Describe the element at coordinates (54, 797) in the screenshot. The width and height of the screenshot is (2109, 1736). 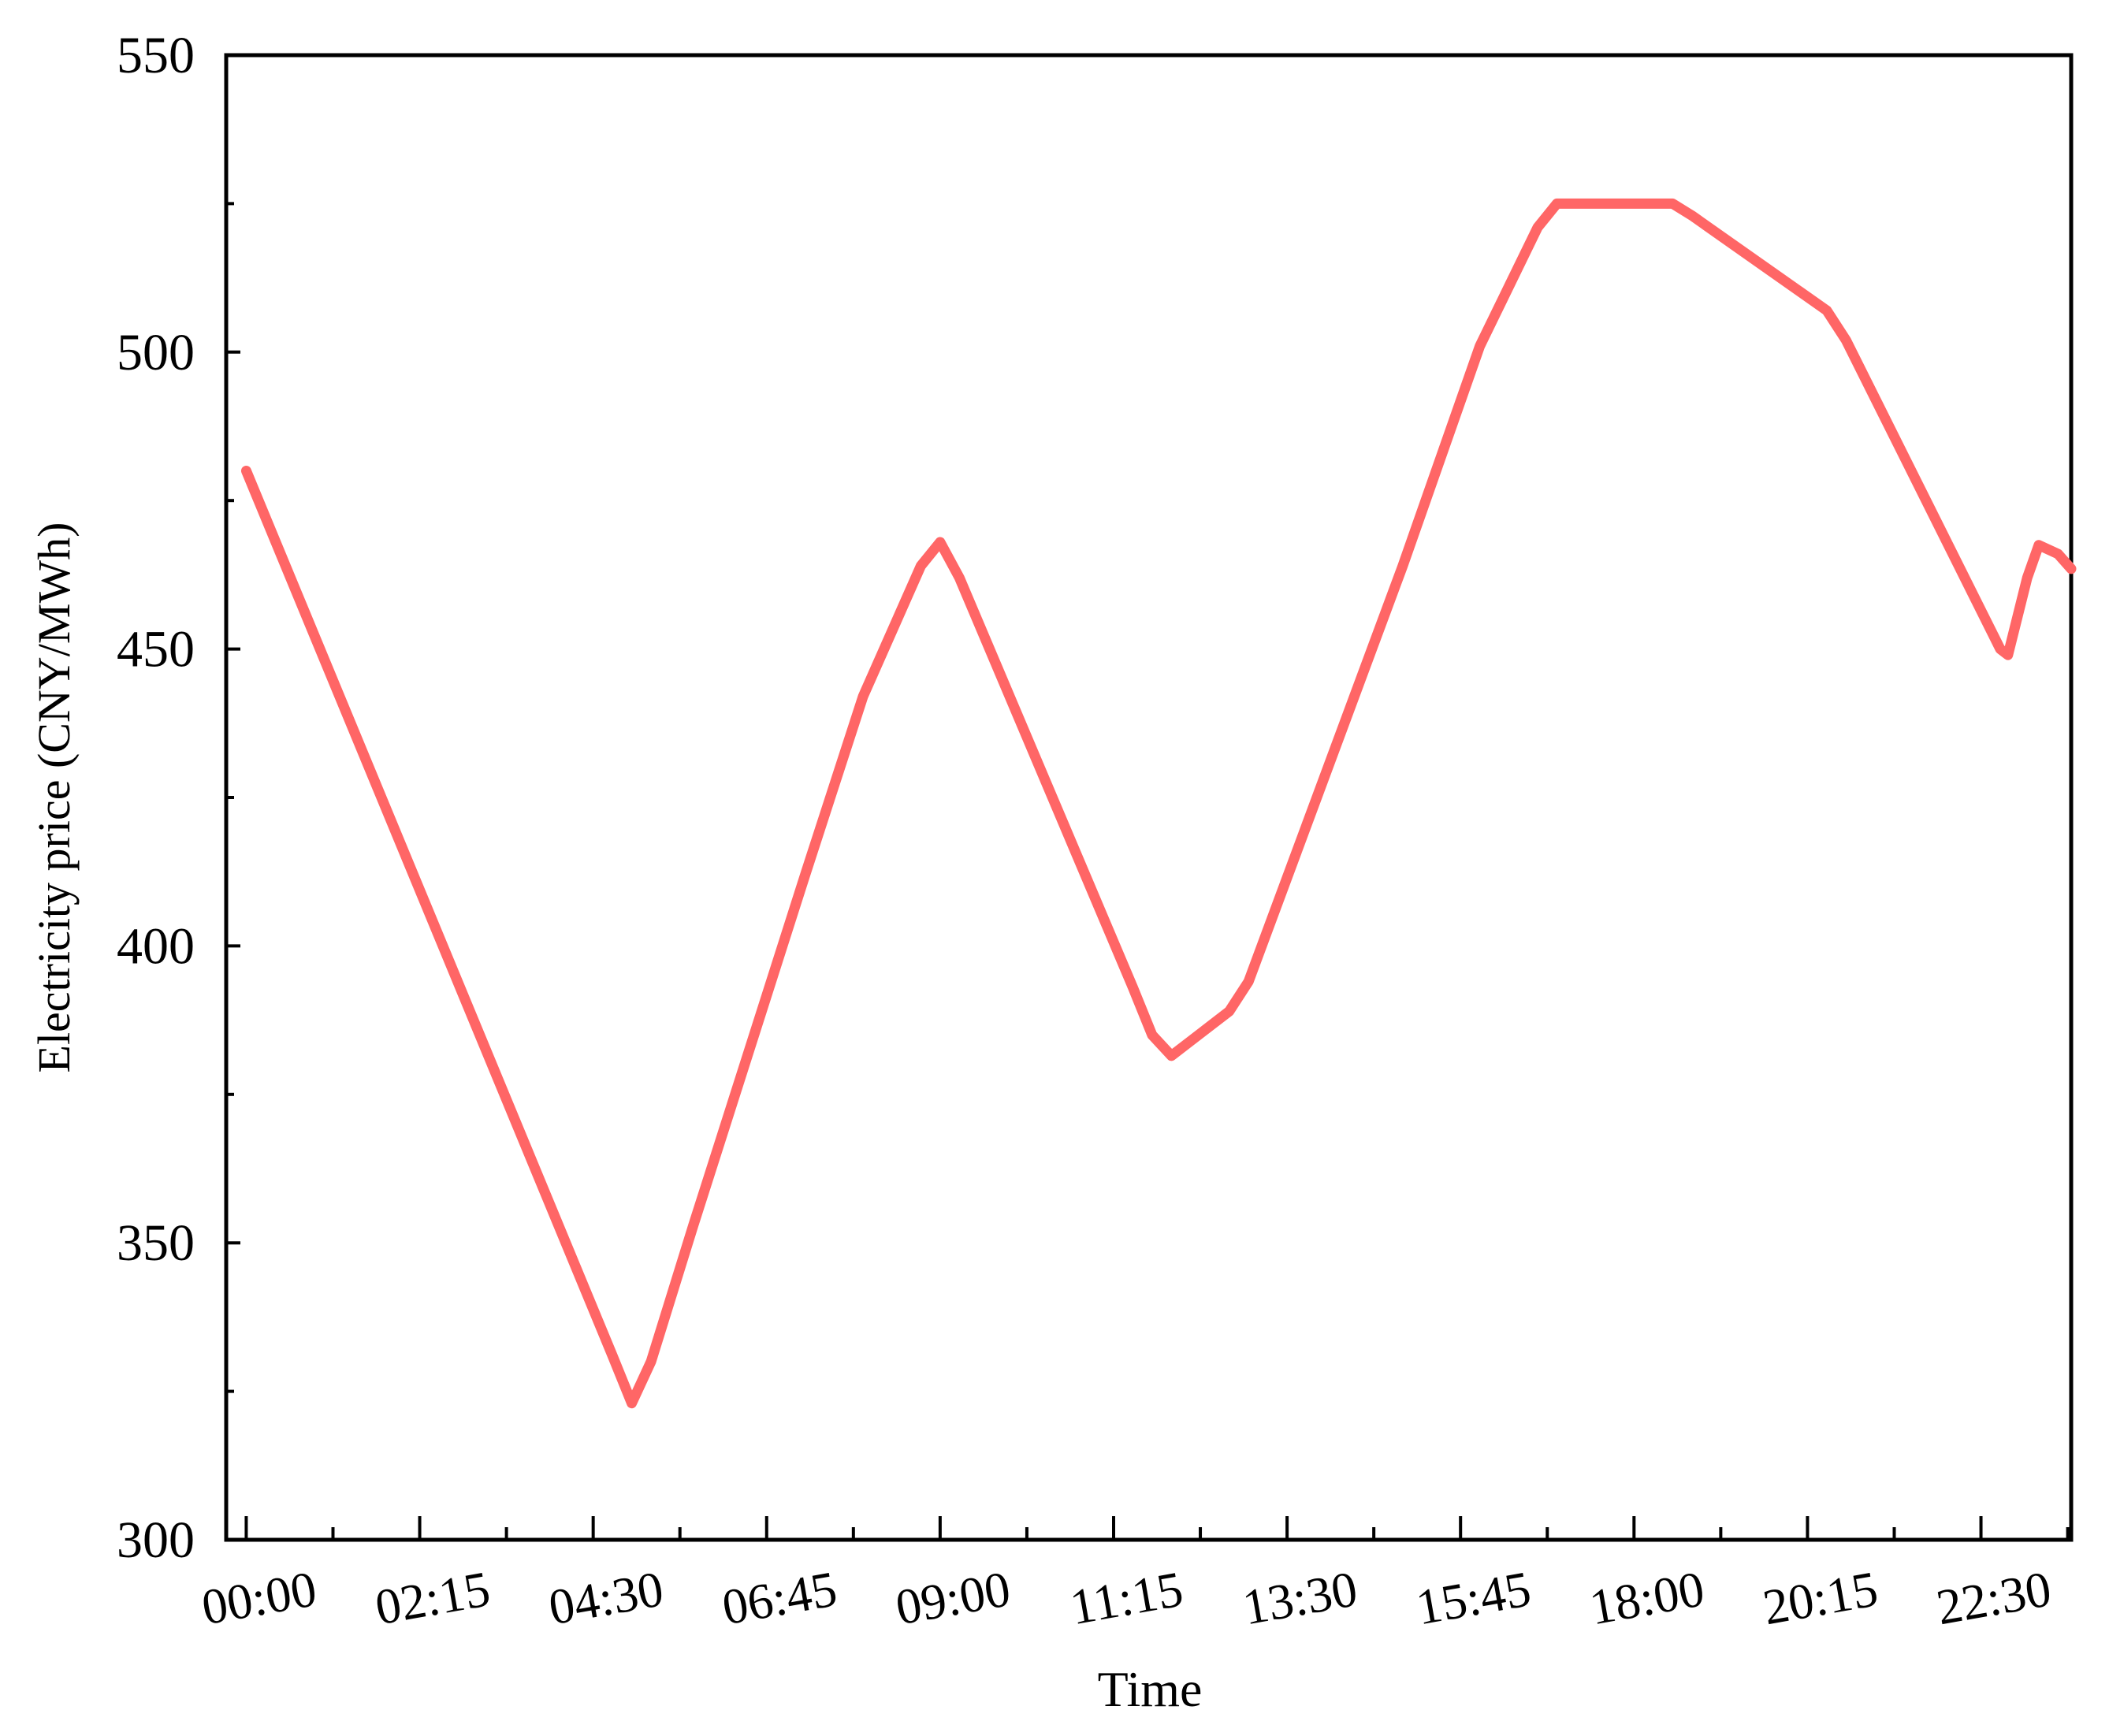
I see `y-axis-title: Electricity price (CNY/MWh)` at that location.